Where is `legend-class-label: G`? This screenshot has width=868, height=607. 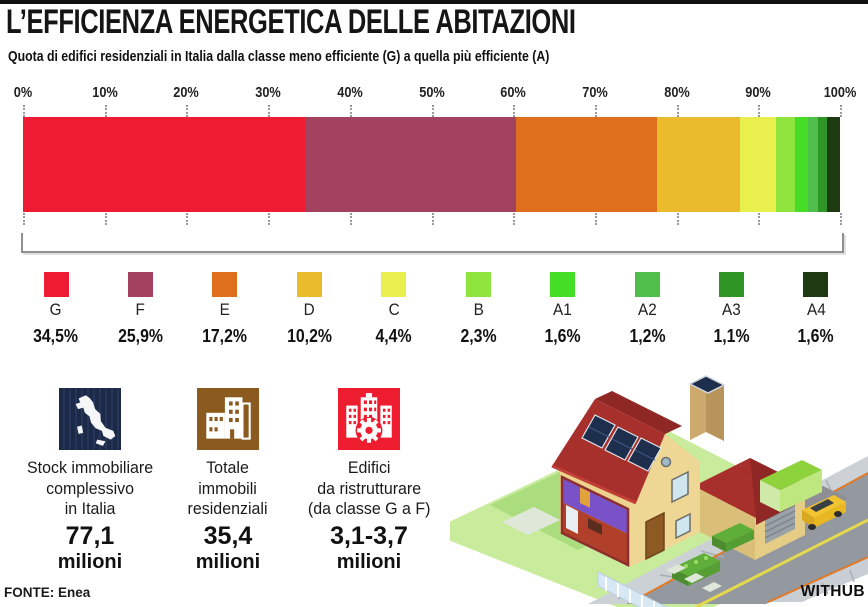
legend-class-label: G is located at coordinates (56, 309).